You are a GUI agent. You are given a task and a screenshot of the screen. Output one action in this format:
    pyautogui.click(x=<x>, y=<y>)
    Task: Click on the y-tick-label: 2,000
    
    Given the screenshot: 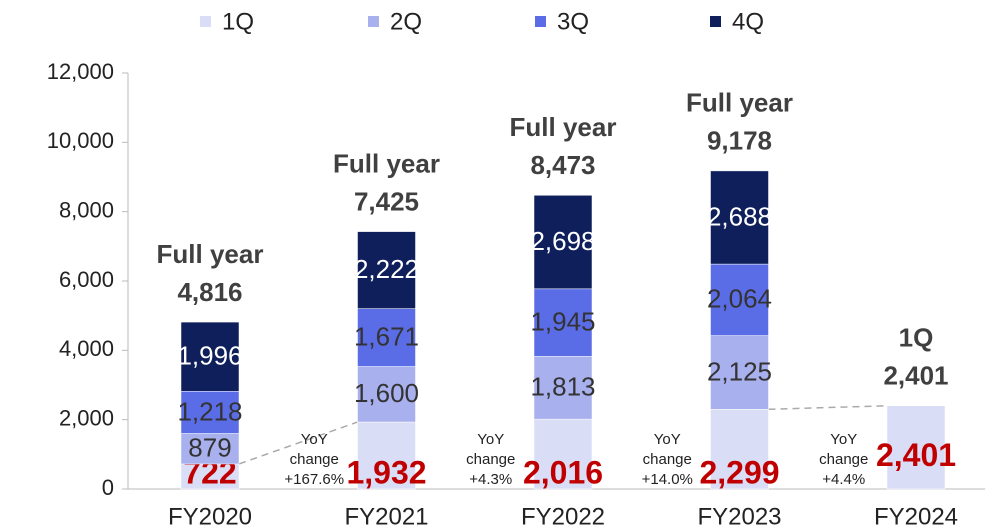 What is the action you would take?
    pyautogui.click(x=86, y=417)
    